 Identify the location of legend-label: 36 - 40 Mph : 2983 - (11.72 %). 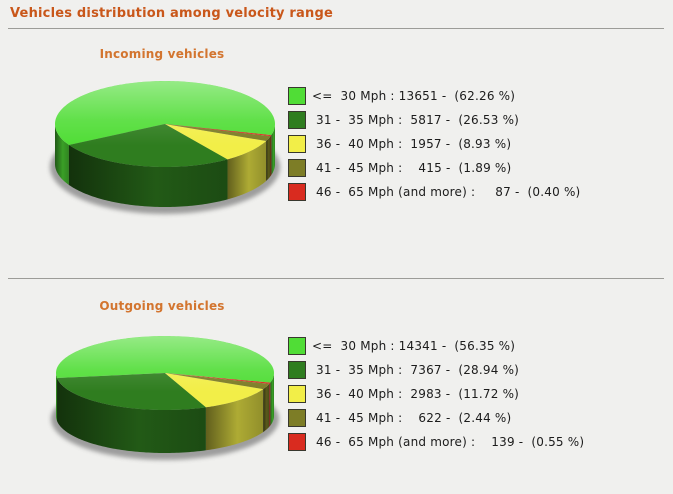
(416, 394).